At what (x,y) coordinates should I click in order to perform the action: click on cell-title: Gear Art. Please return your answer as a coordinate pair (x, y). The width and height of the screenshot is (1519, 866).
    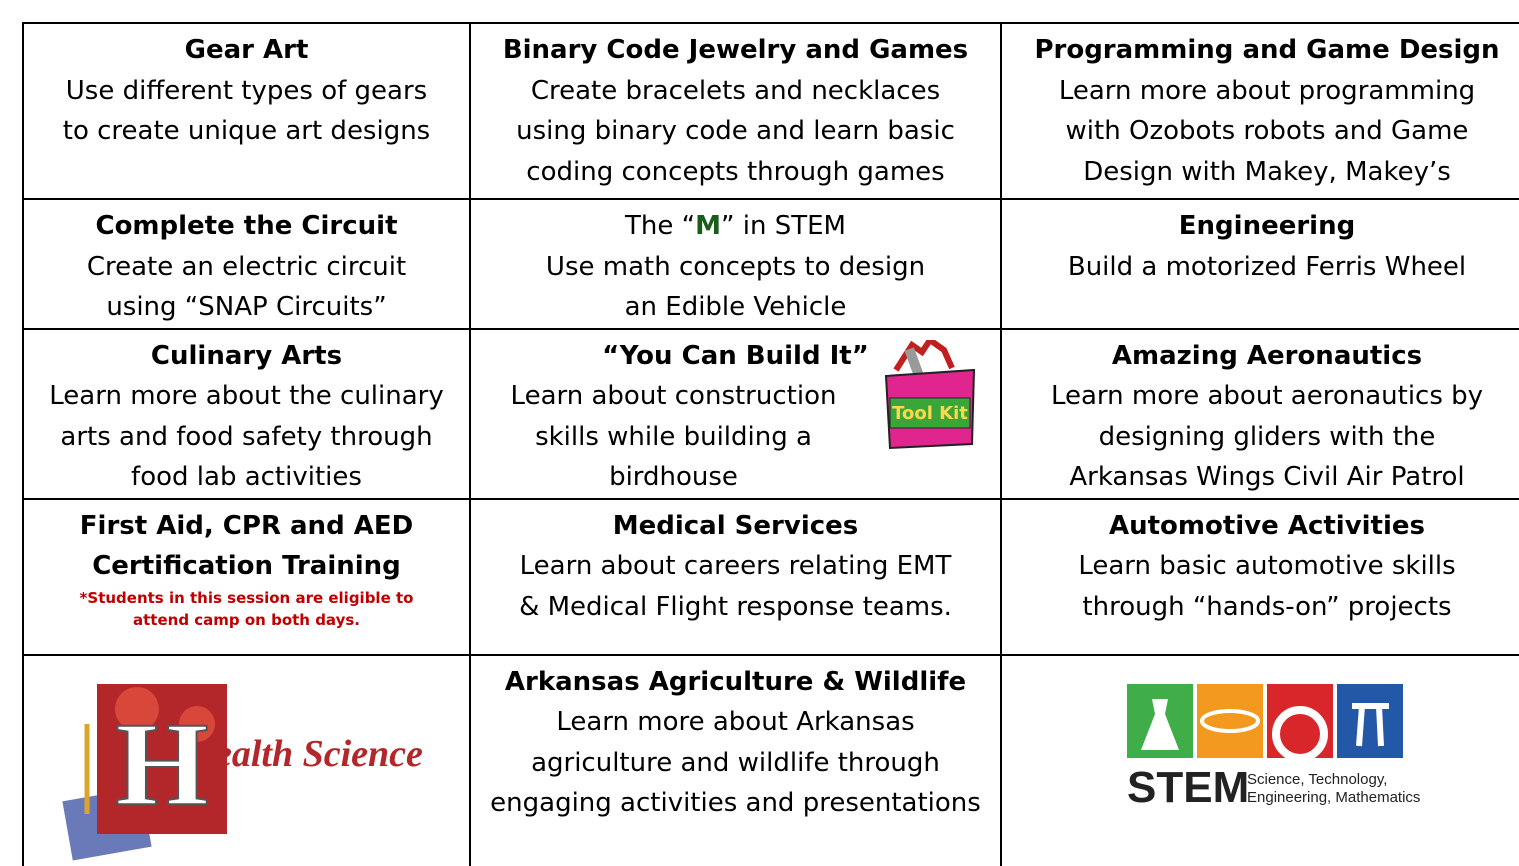
    Looking at the image, I should click on (246, 50).